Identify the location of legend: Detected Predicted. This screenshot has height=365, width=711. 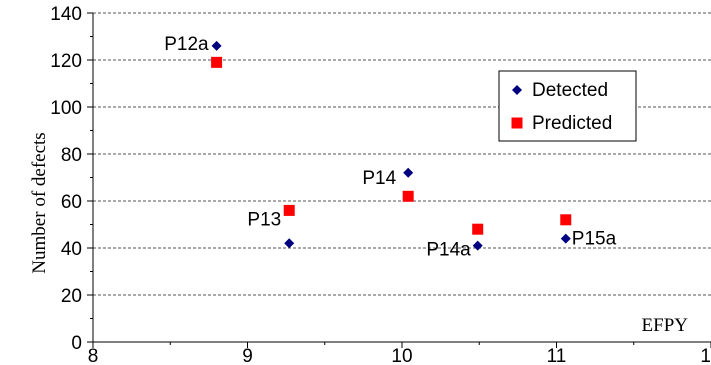
(567, 106).